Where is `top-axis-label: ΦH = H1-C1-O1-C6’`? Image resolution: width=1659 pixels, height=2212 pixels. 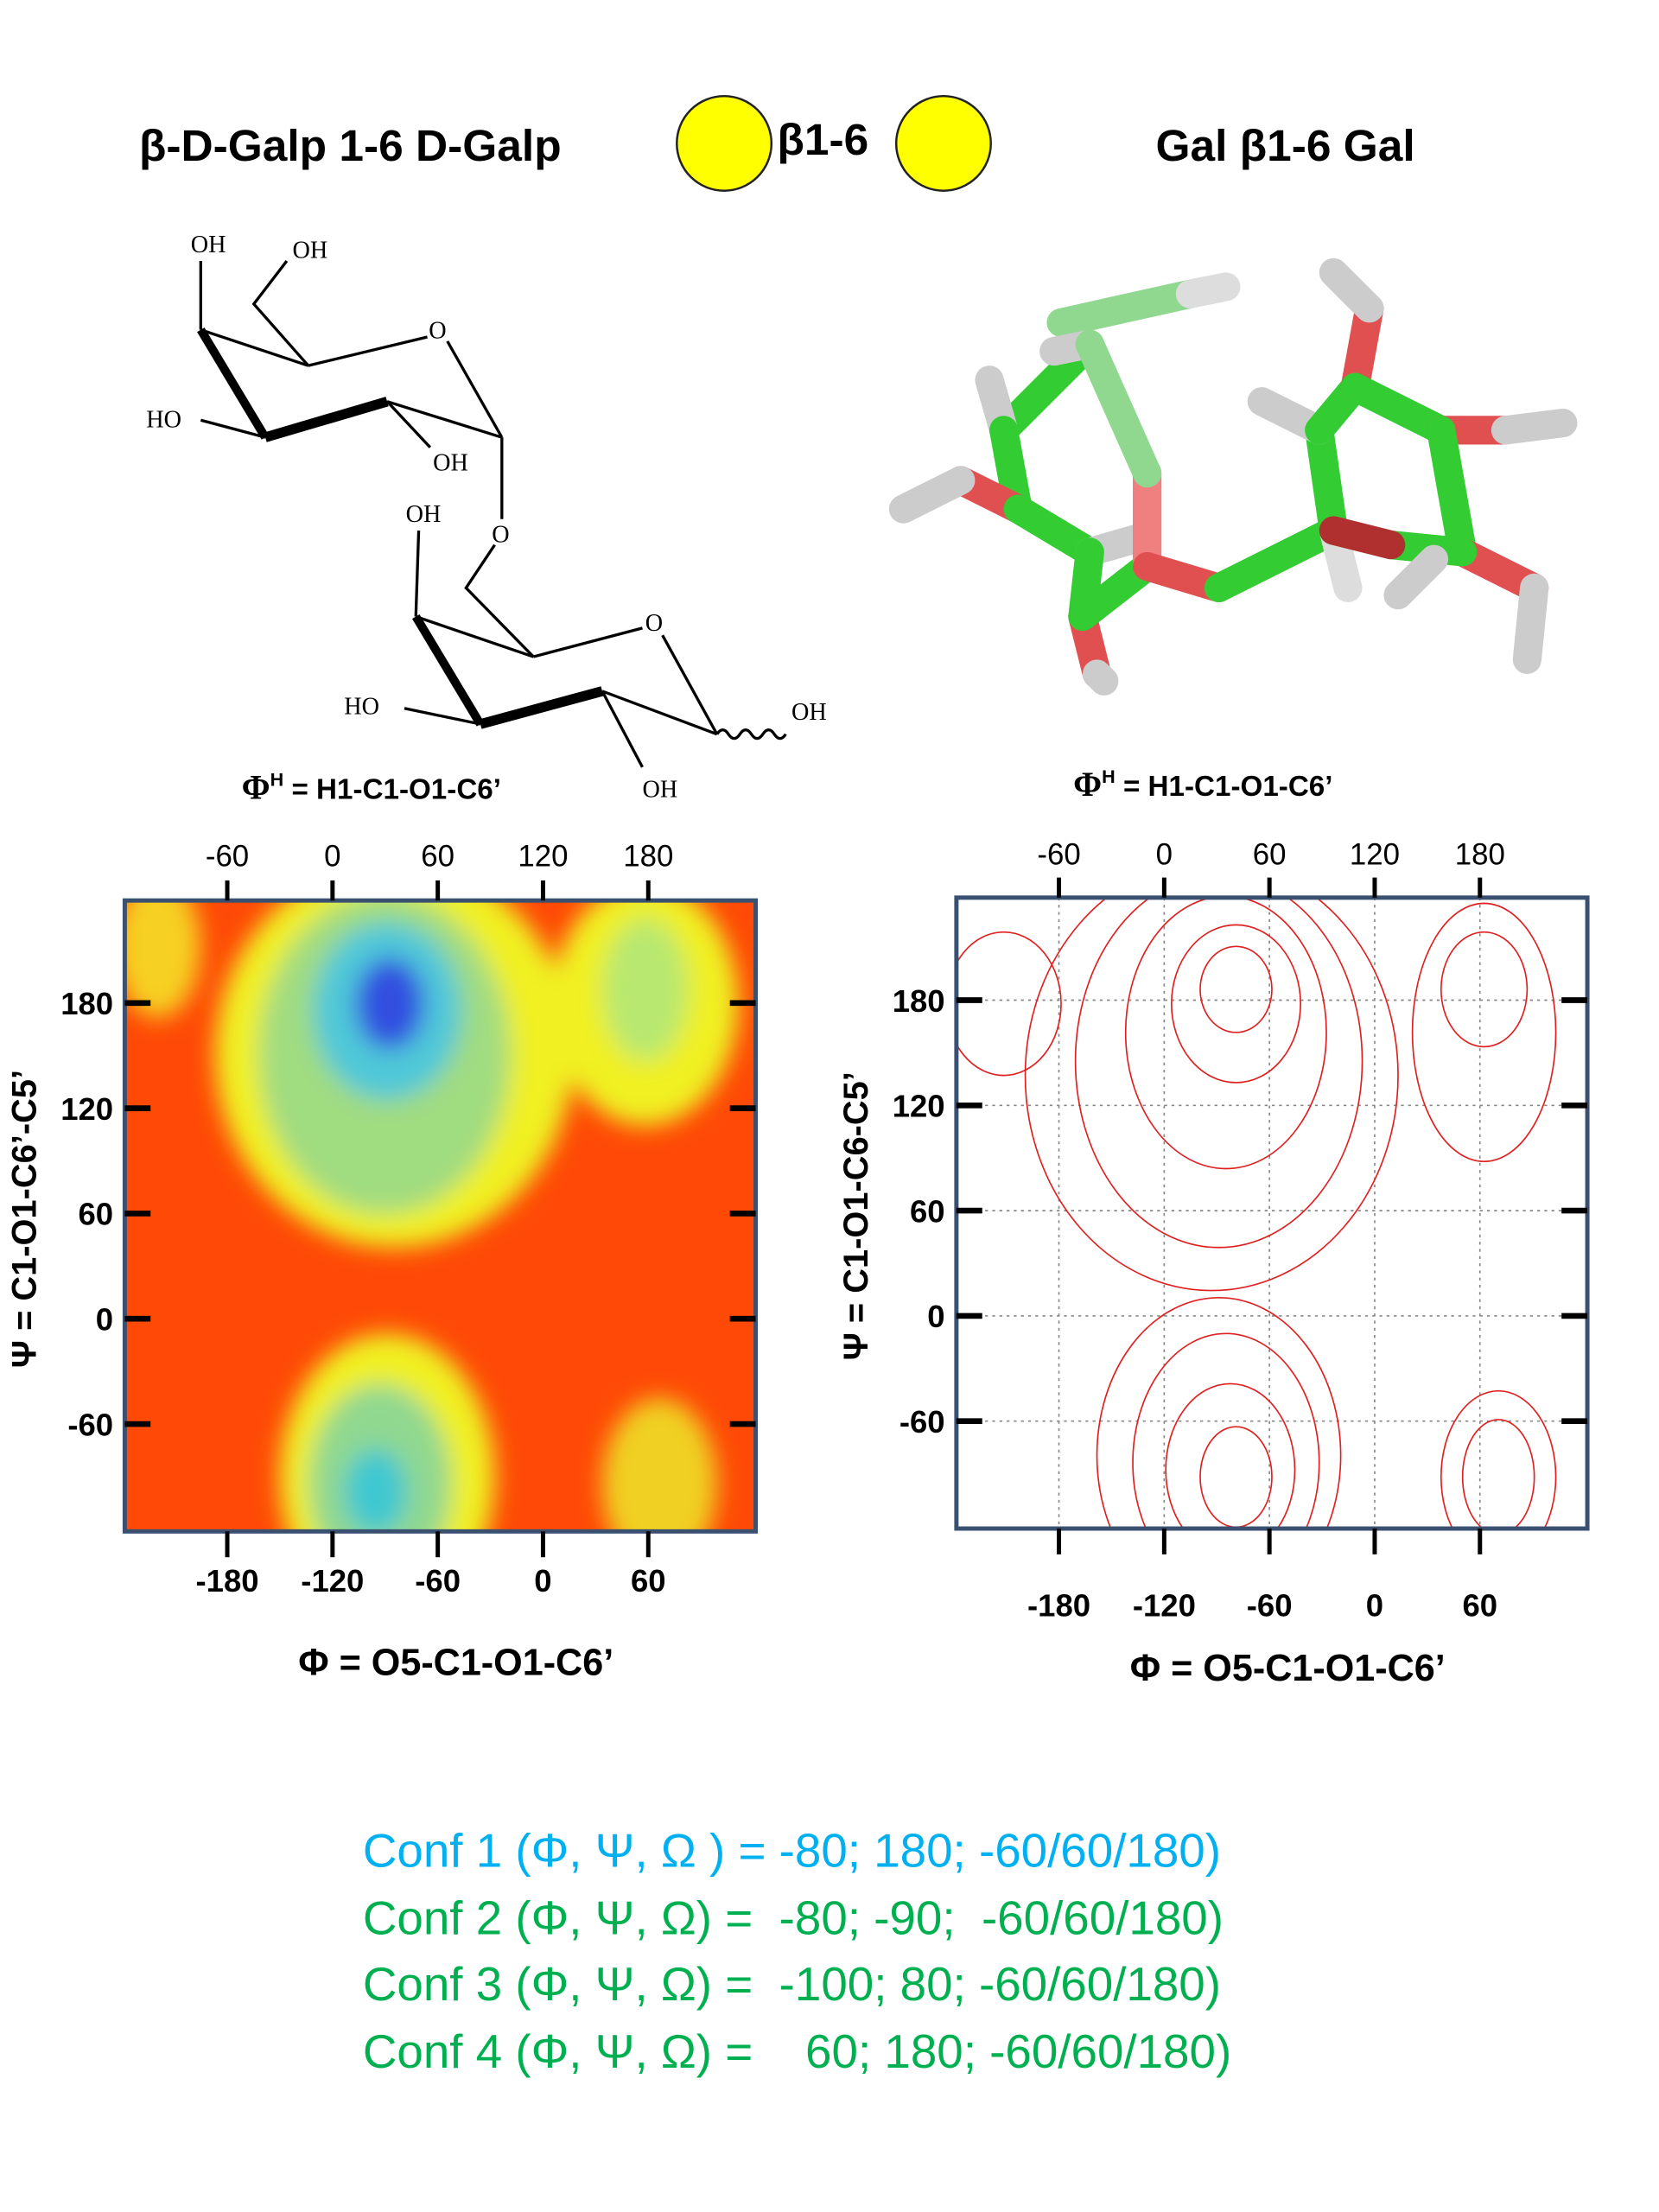 top-axis-label: ΦH = H1-C1-O1-C6’ is located at coordinates (1202, 785).